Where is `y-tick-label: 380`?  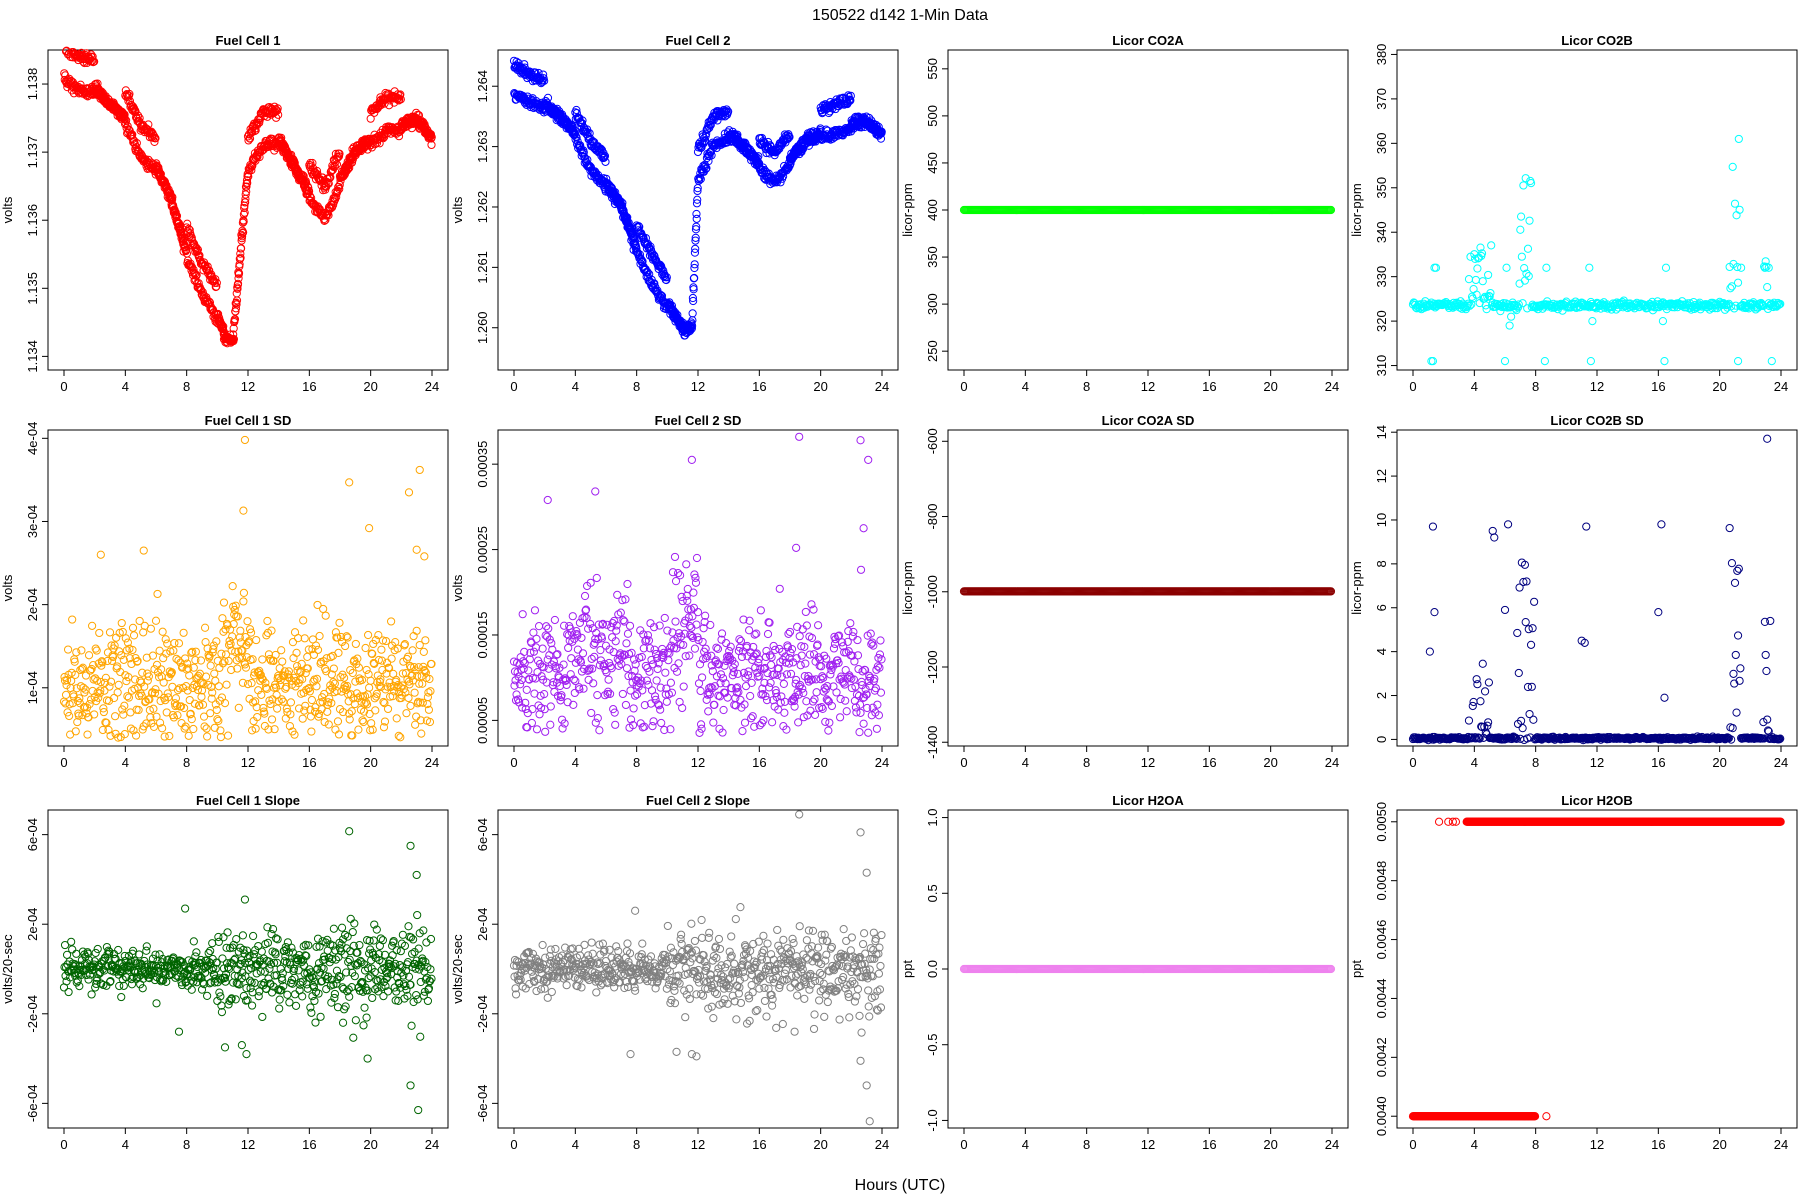
y-tick-label: 380 is located at coordinates (1381, 55).